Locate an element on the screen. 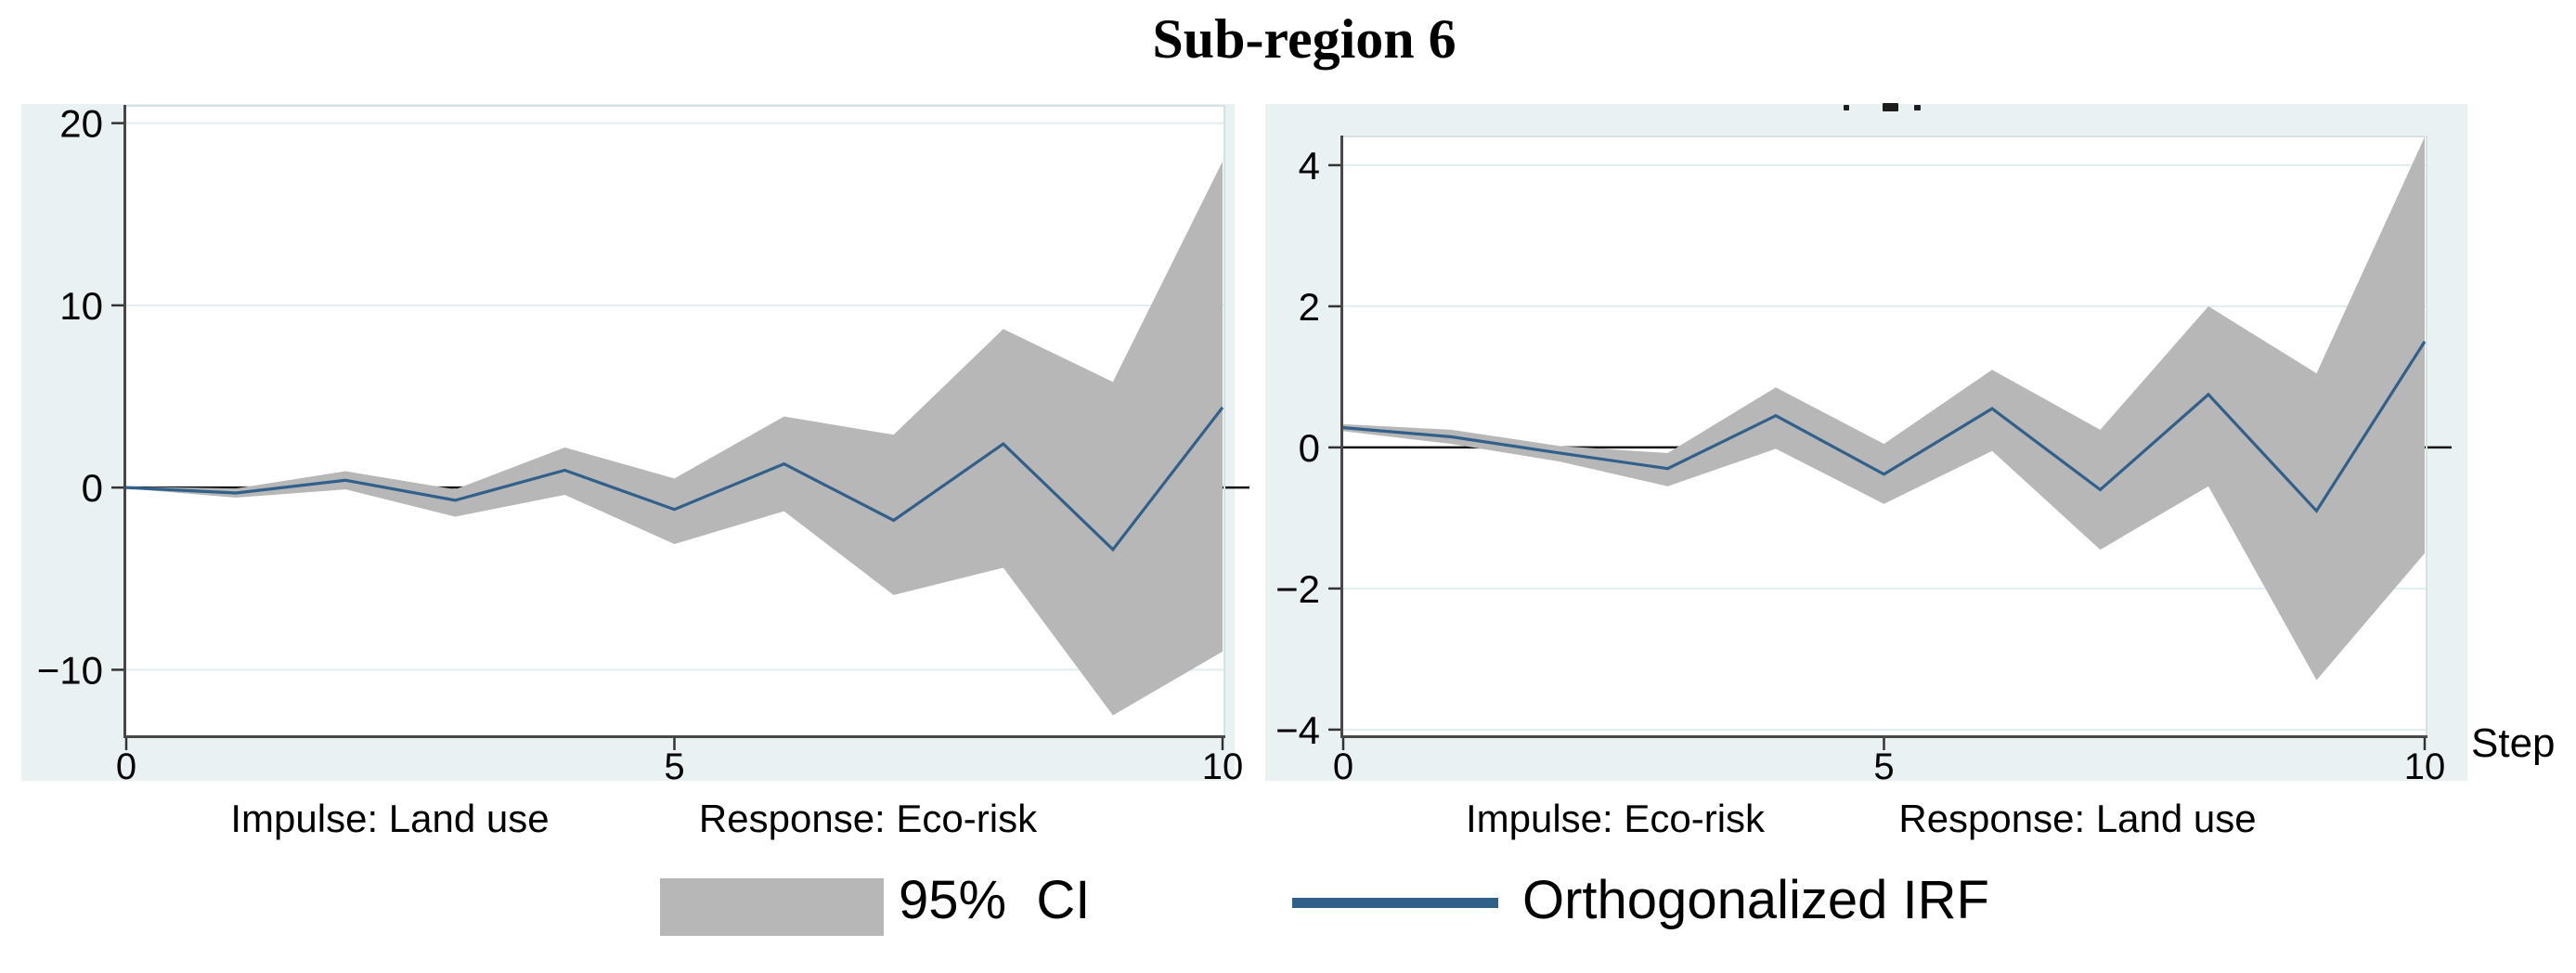  svg-text: 2 is located at coordinates (1309, 307).